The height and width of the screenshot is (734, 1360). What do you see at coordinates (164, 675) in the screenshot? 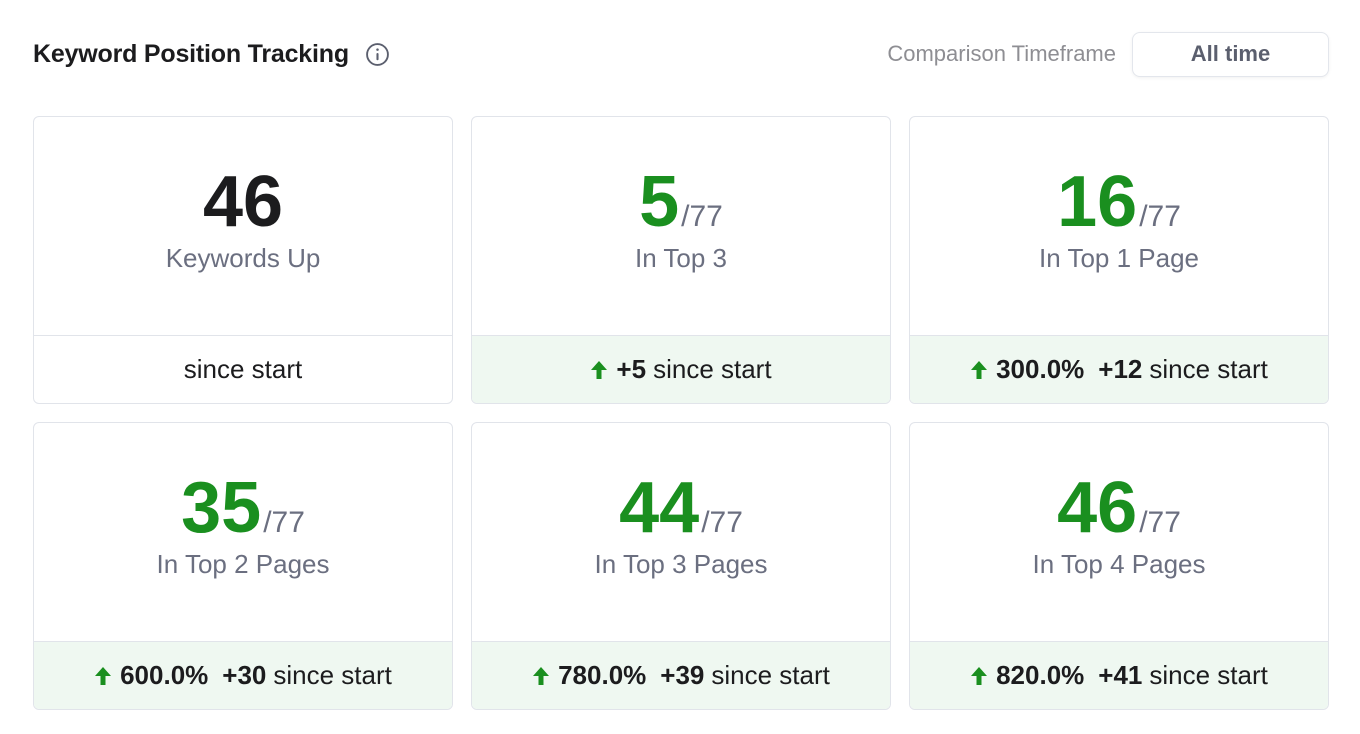
I see `percent-change: 600.0%` at bounding box center [164, 675].